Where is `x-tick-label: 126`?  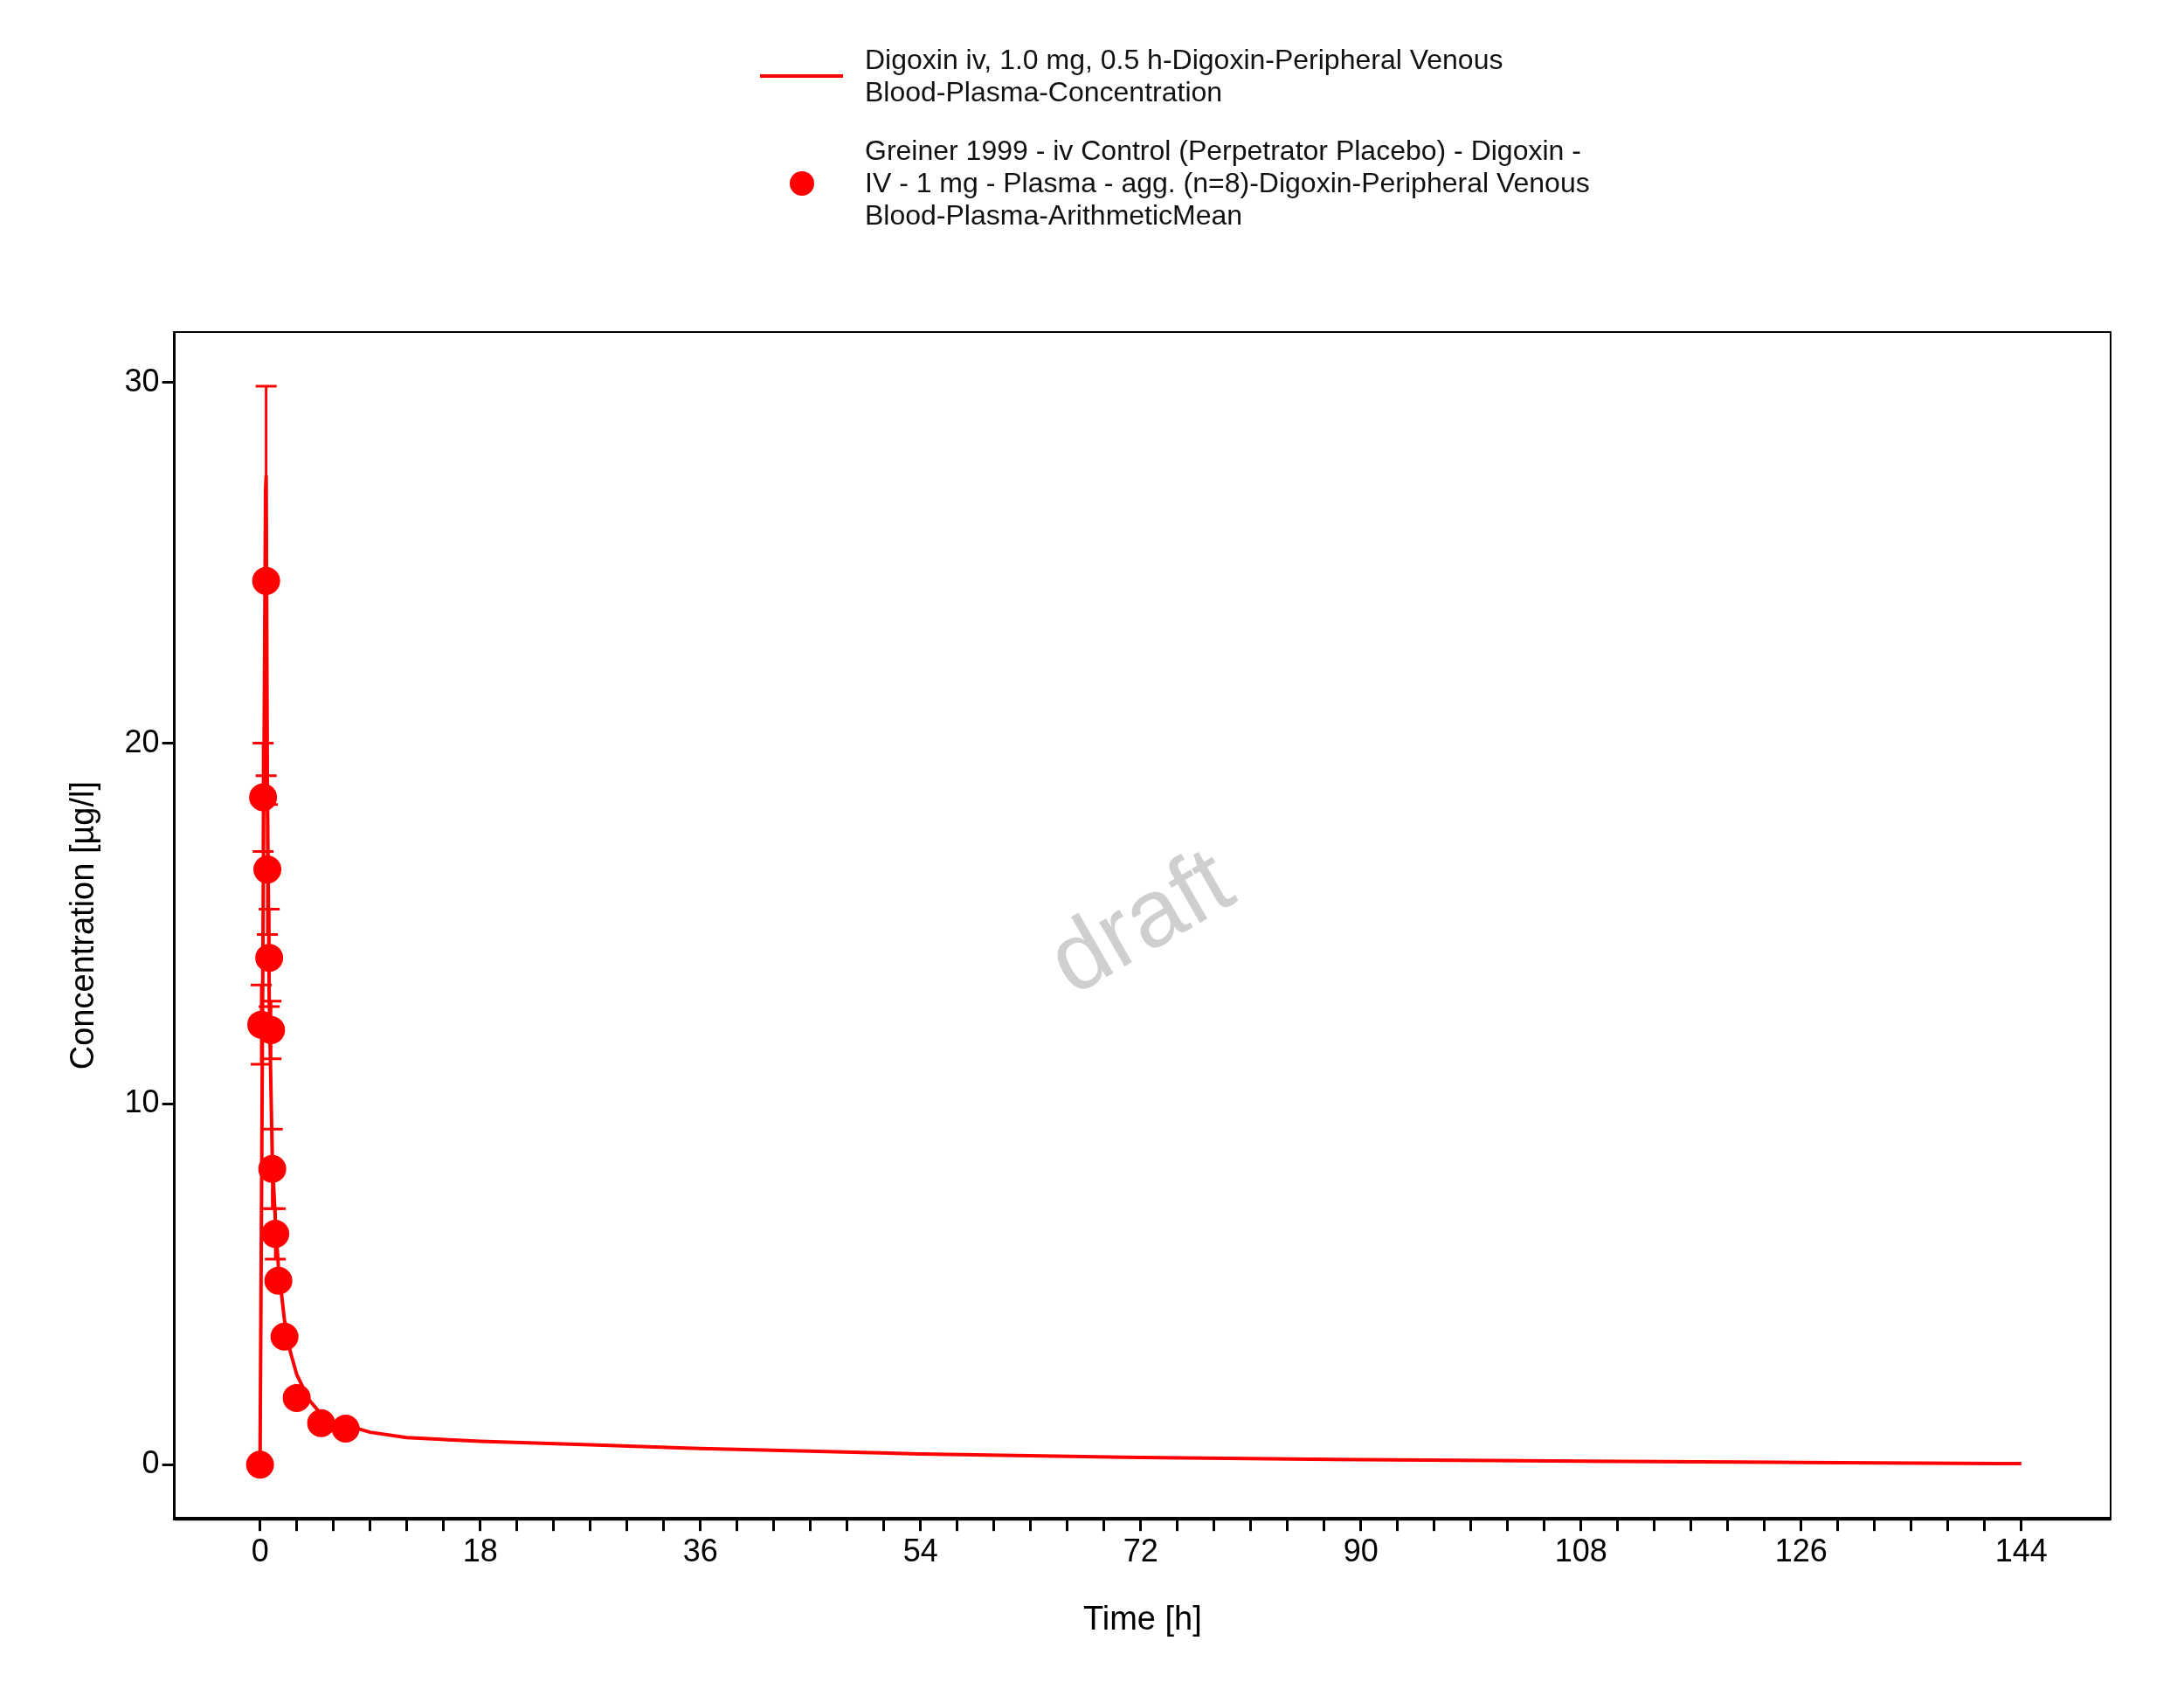 x-tick-label: 126 is located at coordinates (1801, 1550).